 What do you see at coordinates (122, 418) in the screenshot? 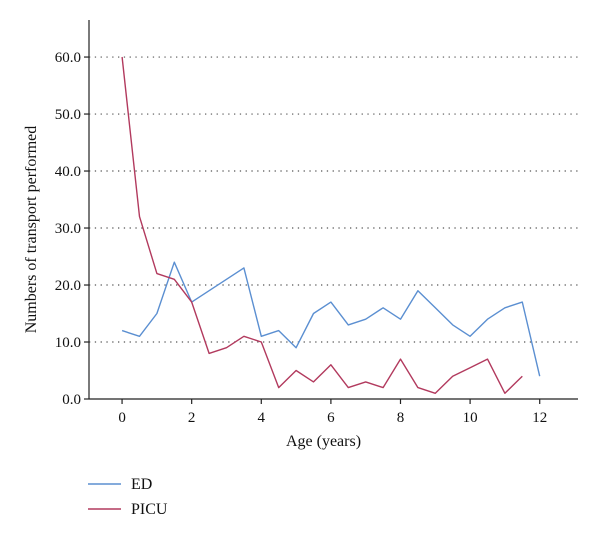
I see `x-tick-label: 0` at bounding box center [122, 418].